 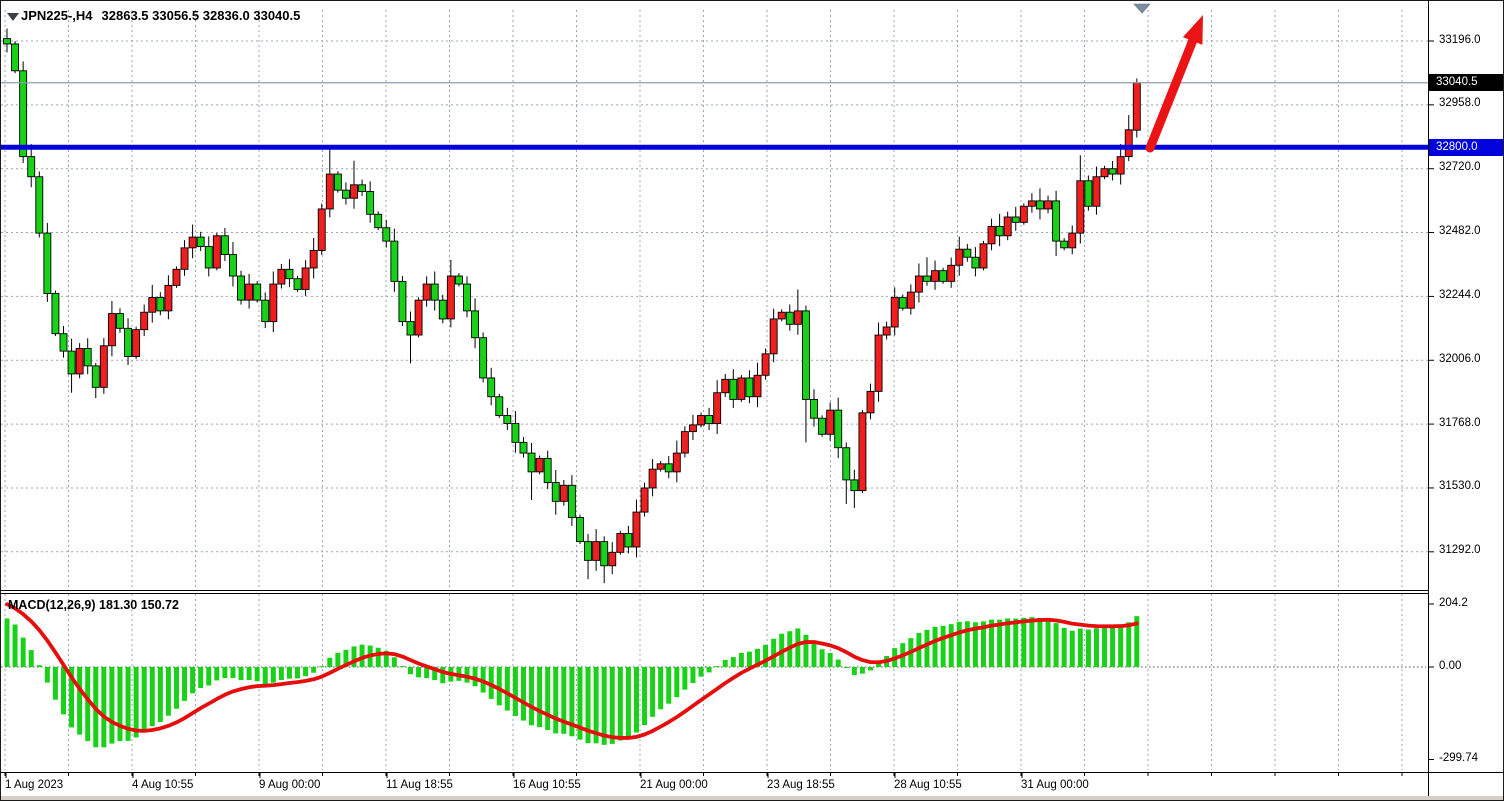 I want to click on ohlc-quote-label: 32863.5 33056.5 32836.0 33040.5, so click(x=201, y=15).